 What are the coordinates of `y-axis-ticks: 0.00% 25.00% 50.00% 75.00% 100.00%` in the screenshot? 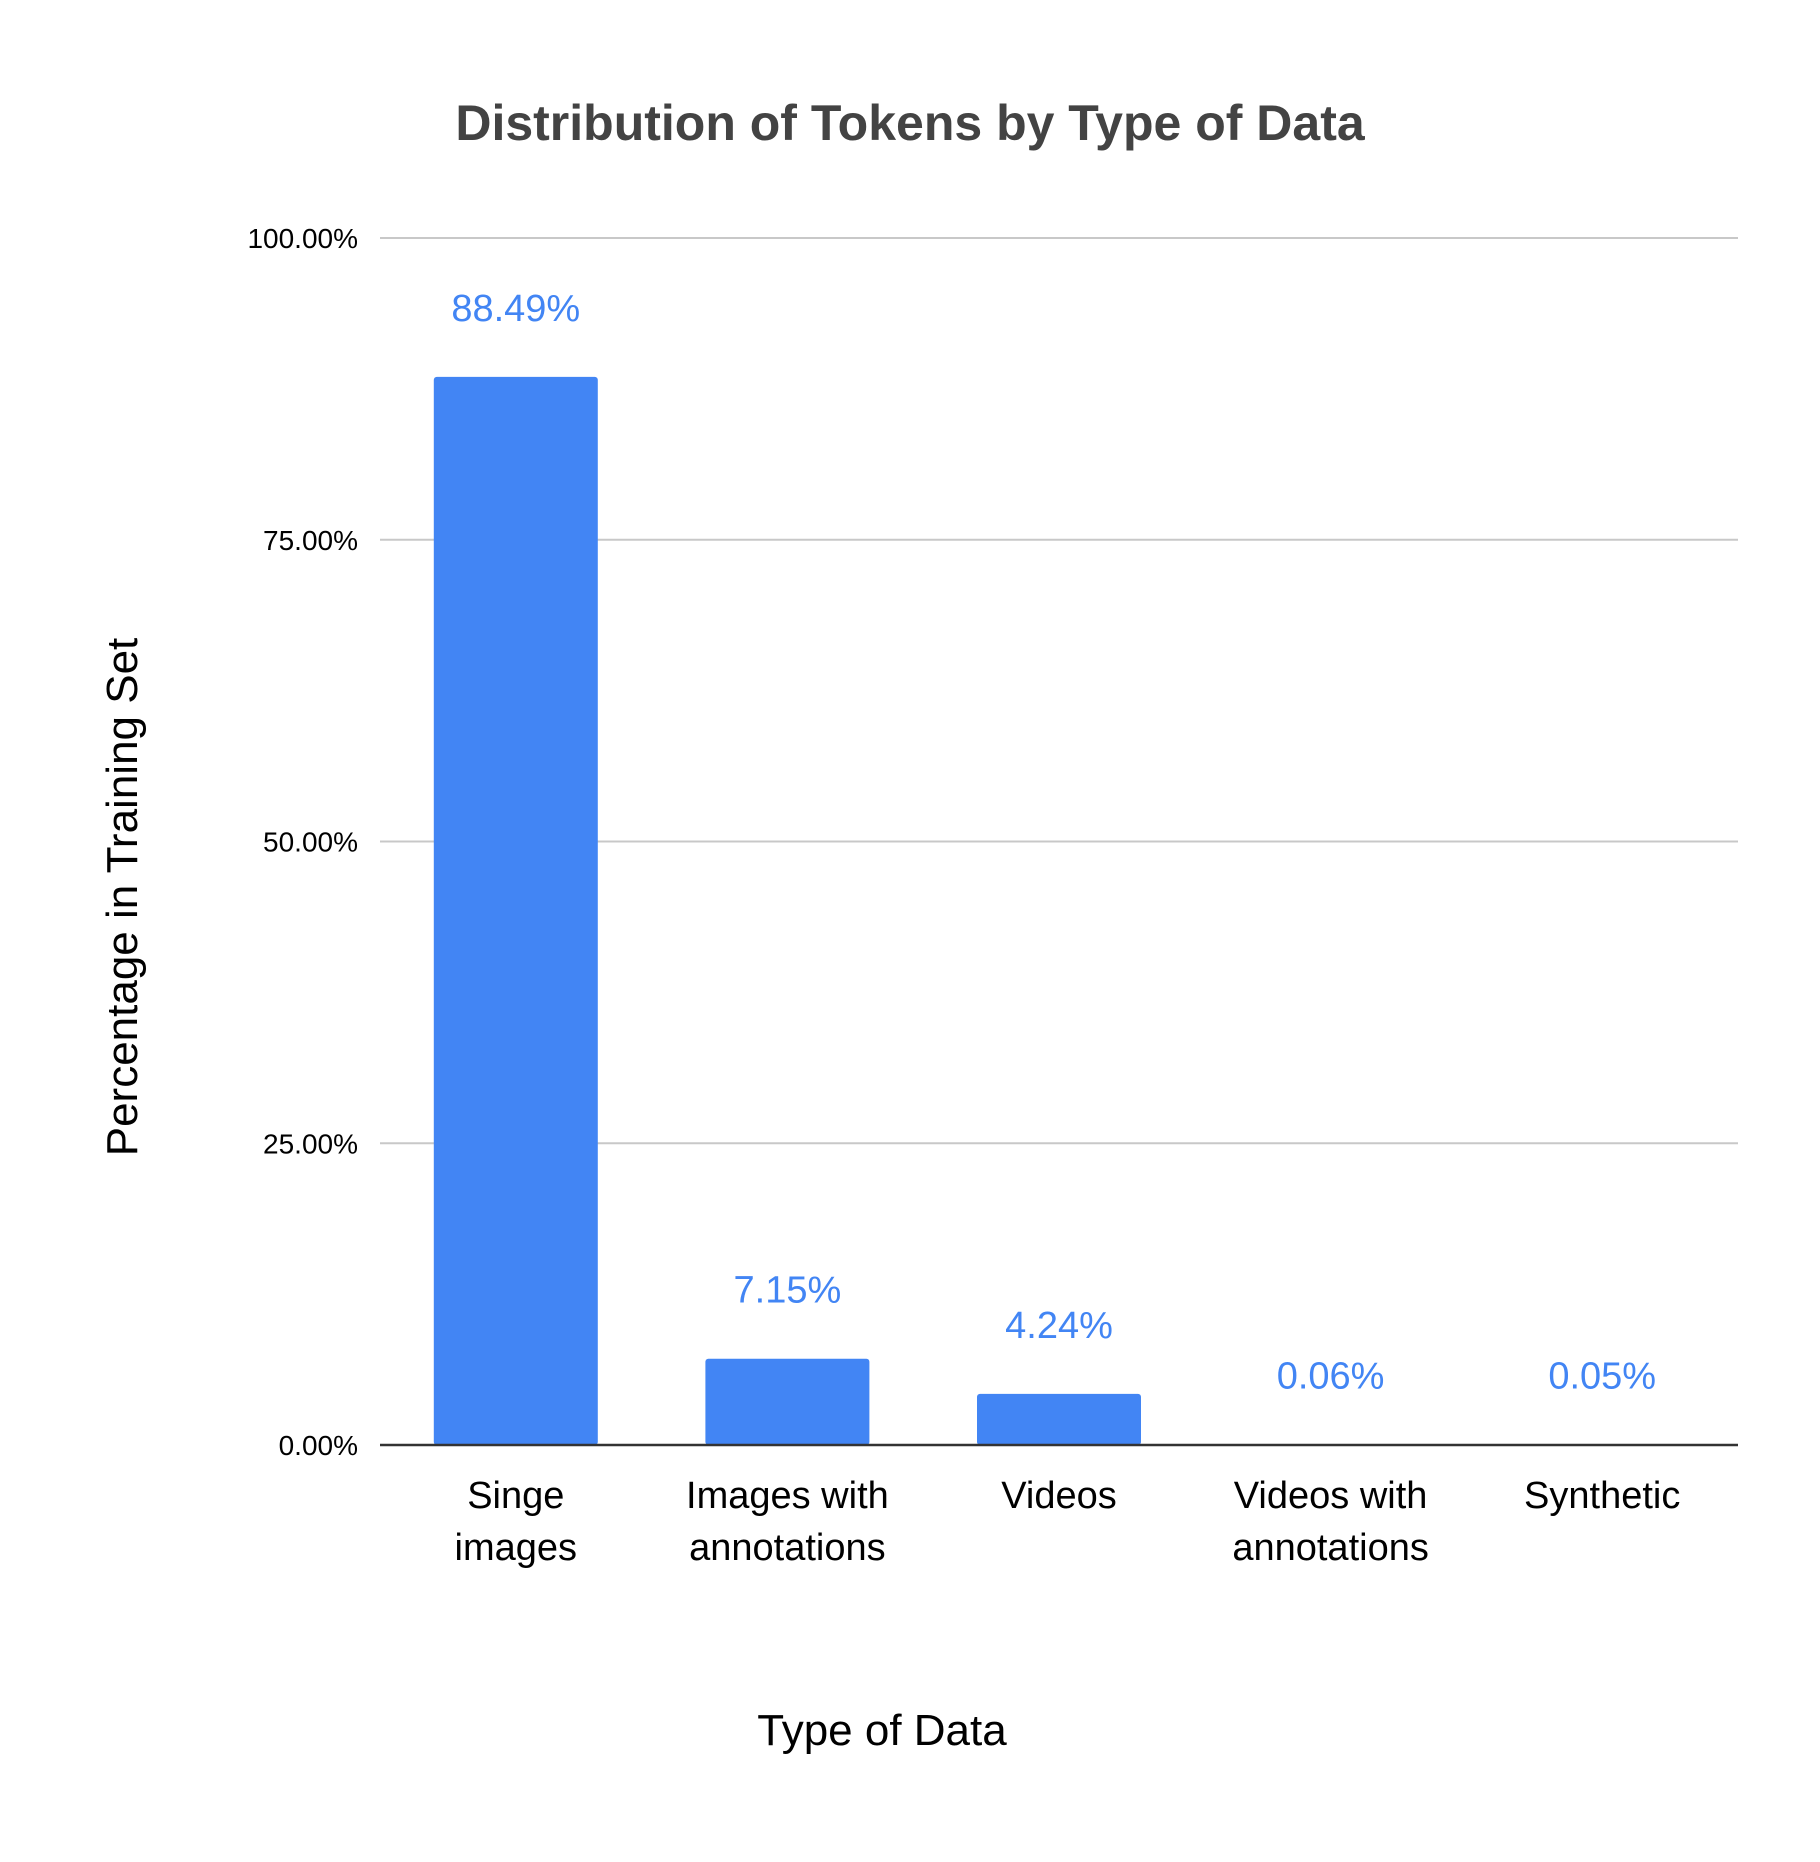 It's located at (302, 842).